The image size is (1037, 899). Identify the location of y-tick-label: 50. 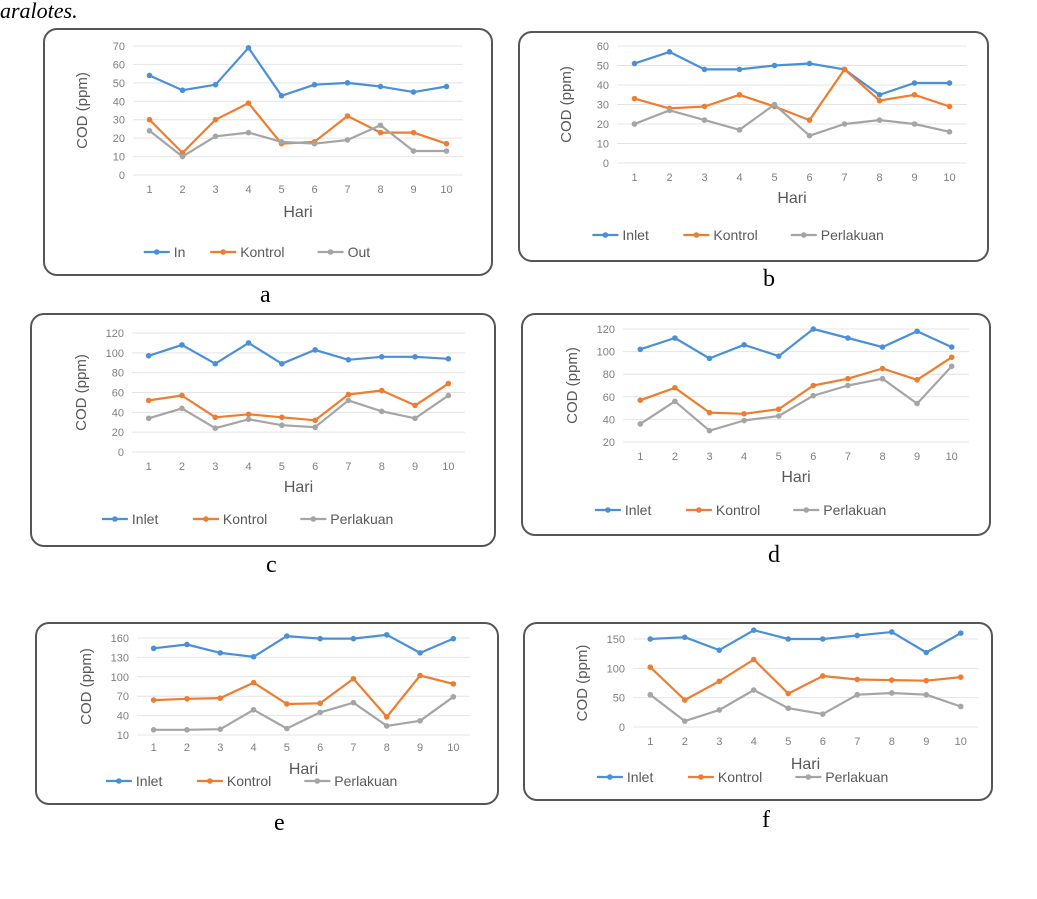
(603, 67).